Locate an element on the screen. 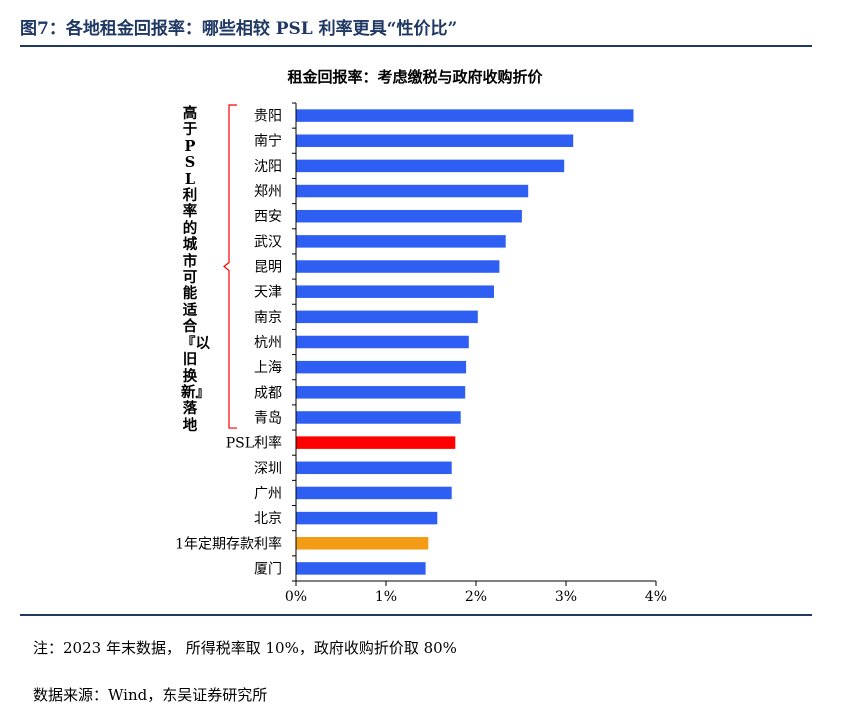  category-label: 青岛 is located at coordinates (268, 418).